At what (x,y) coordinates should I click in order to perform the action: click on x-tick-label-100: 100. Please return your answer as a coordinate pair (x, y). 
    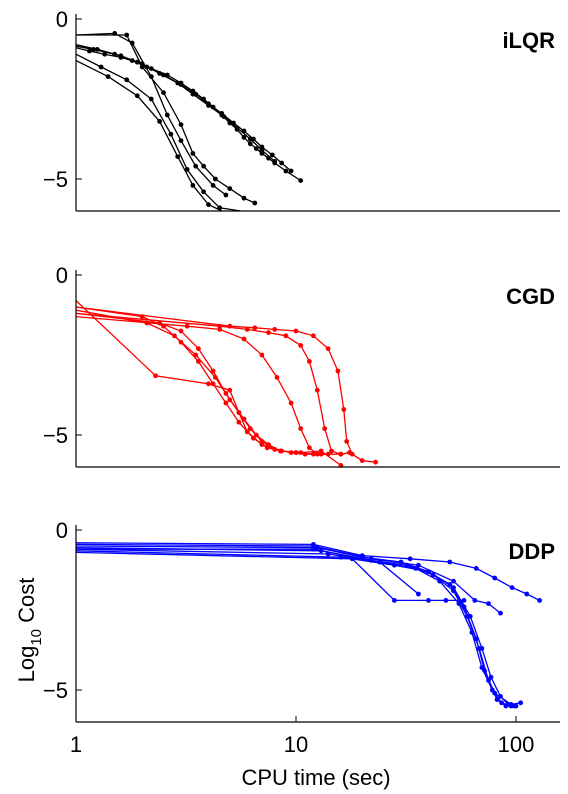
    Looking at the image, I should click on (516, 744).